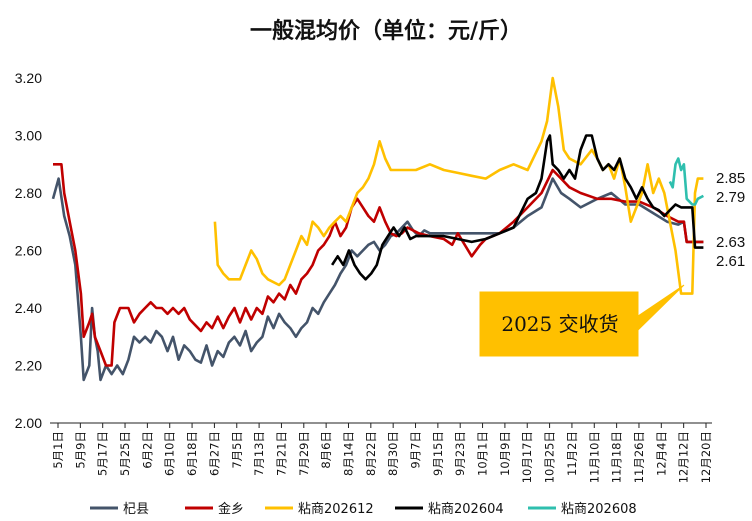 The image size is (752, 521). What do you see at coordinates (136, 509) in the screenshot?
I see `legend-label-0: 杞县` at bounding box center [136, 509].